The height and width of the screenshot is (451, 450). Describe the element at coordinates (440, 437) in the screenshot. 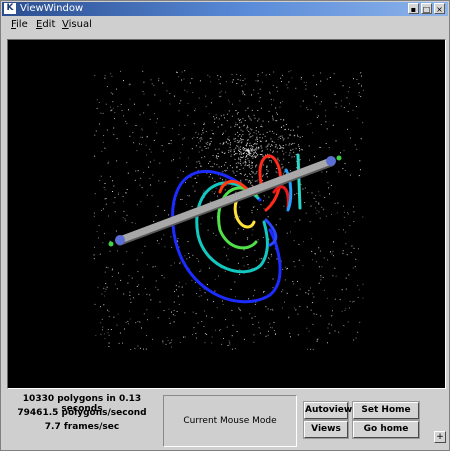

I see `corner-button: +` at that location.